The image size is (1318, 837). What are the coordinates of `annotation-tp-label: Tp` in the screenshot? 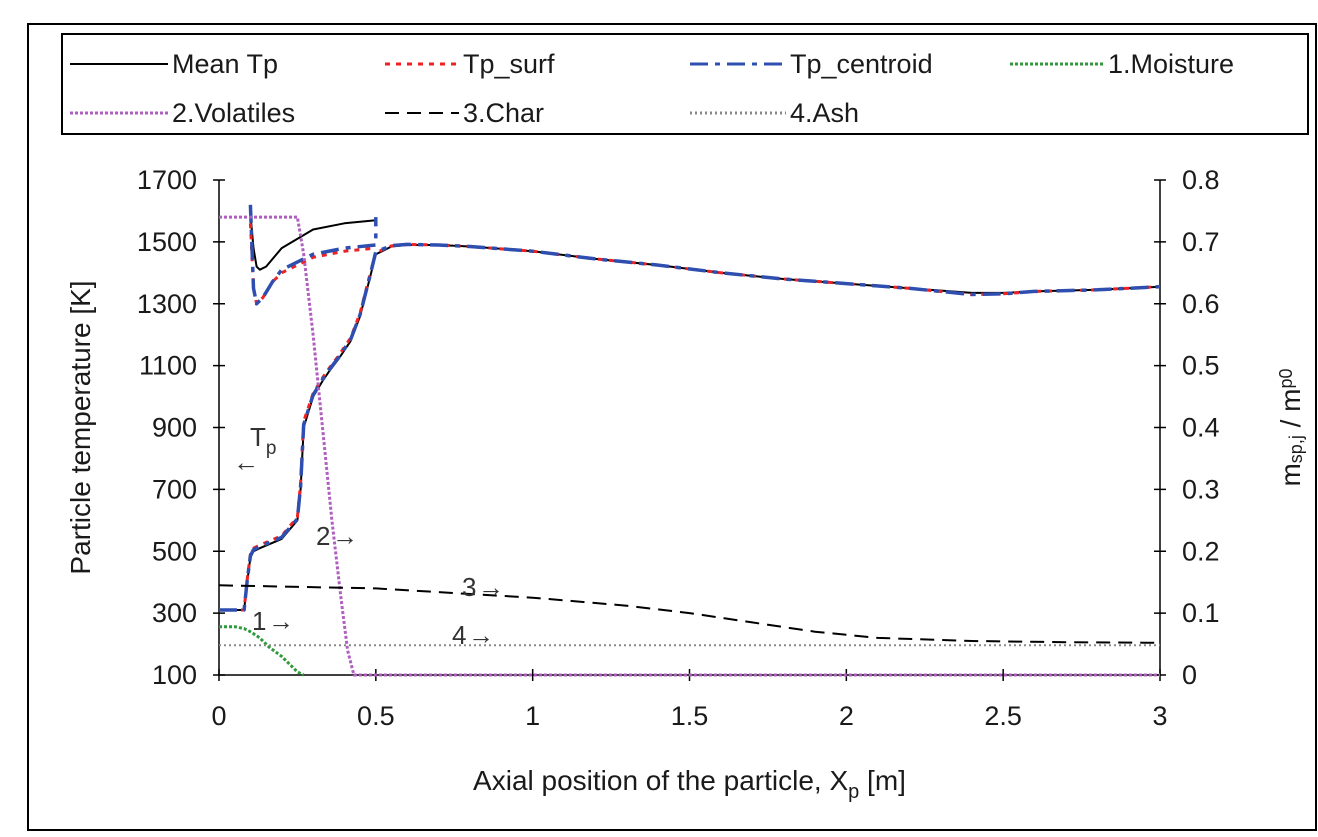 It's located at (263, 440).